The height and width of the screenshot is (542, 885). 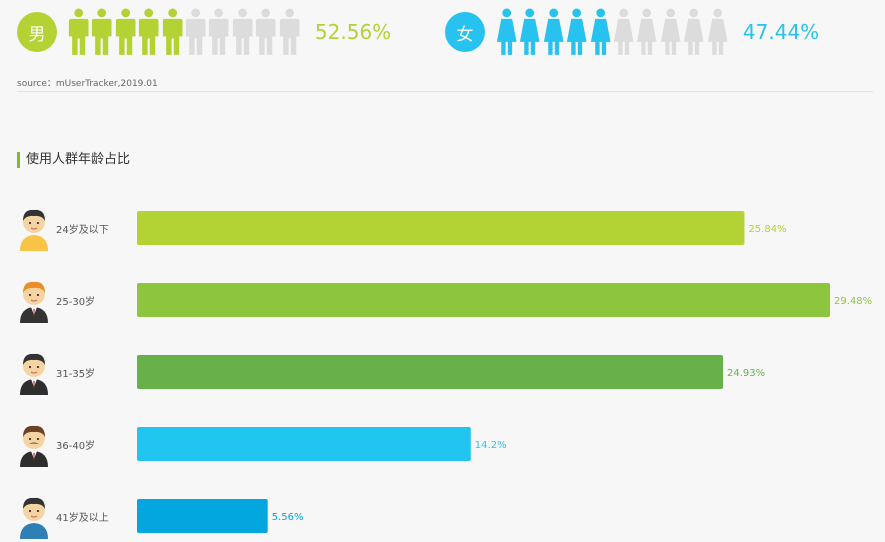 I want to click on age-bar-value-label: 25.84%, so click(x=767, y=229).